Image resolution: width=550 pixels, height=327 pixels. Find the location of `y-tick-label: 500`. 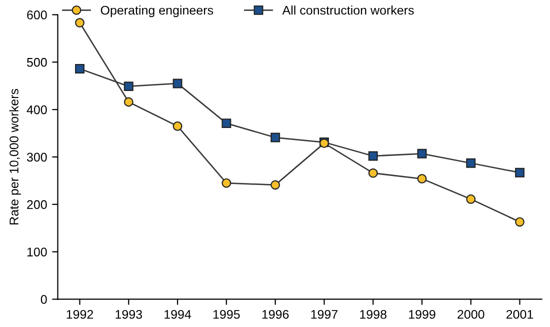

y-tick-label: 500 is located at coordinates (36, 62).